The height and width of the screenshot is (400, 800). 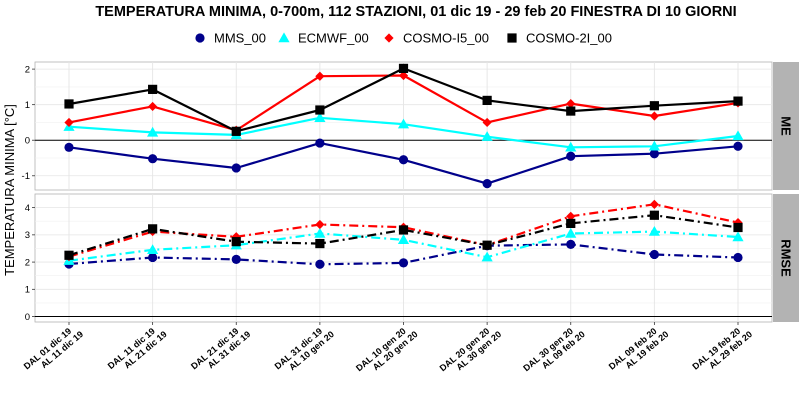 What do you see at coordinates (27, 235) in the screenshot?
I see `y-tick-label: 3` at bounding box center [27, 235].